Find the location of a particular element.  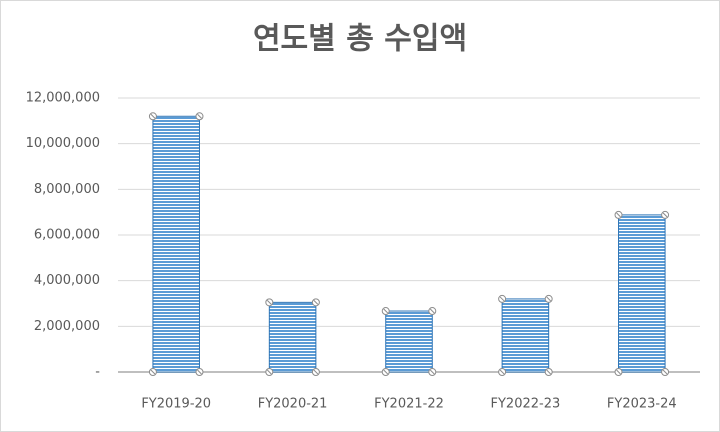

y-tick-label: 4,000,000 is located at coordinates (67, 280).